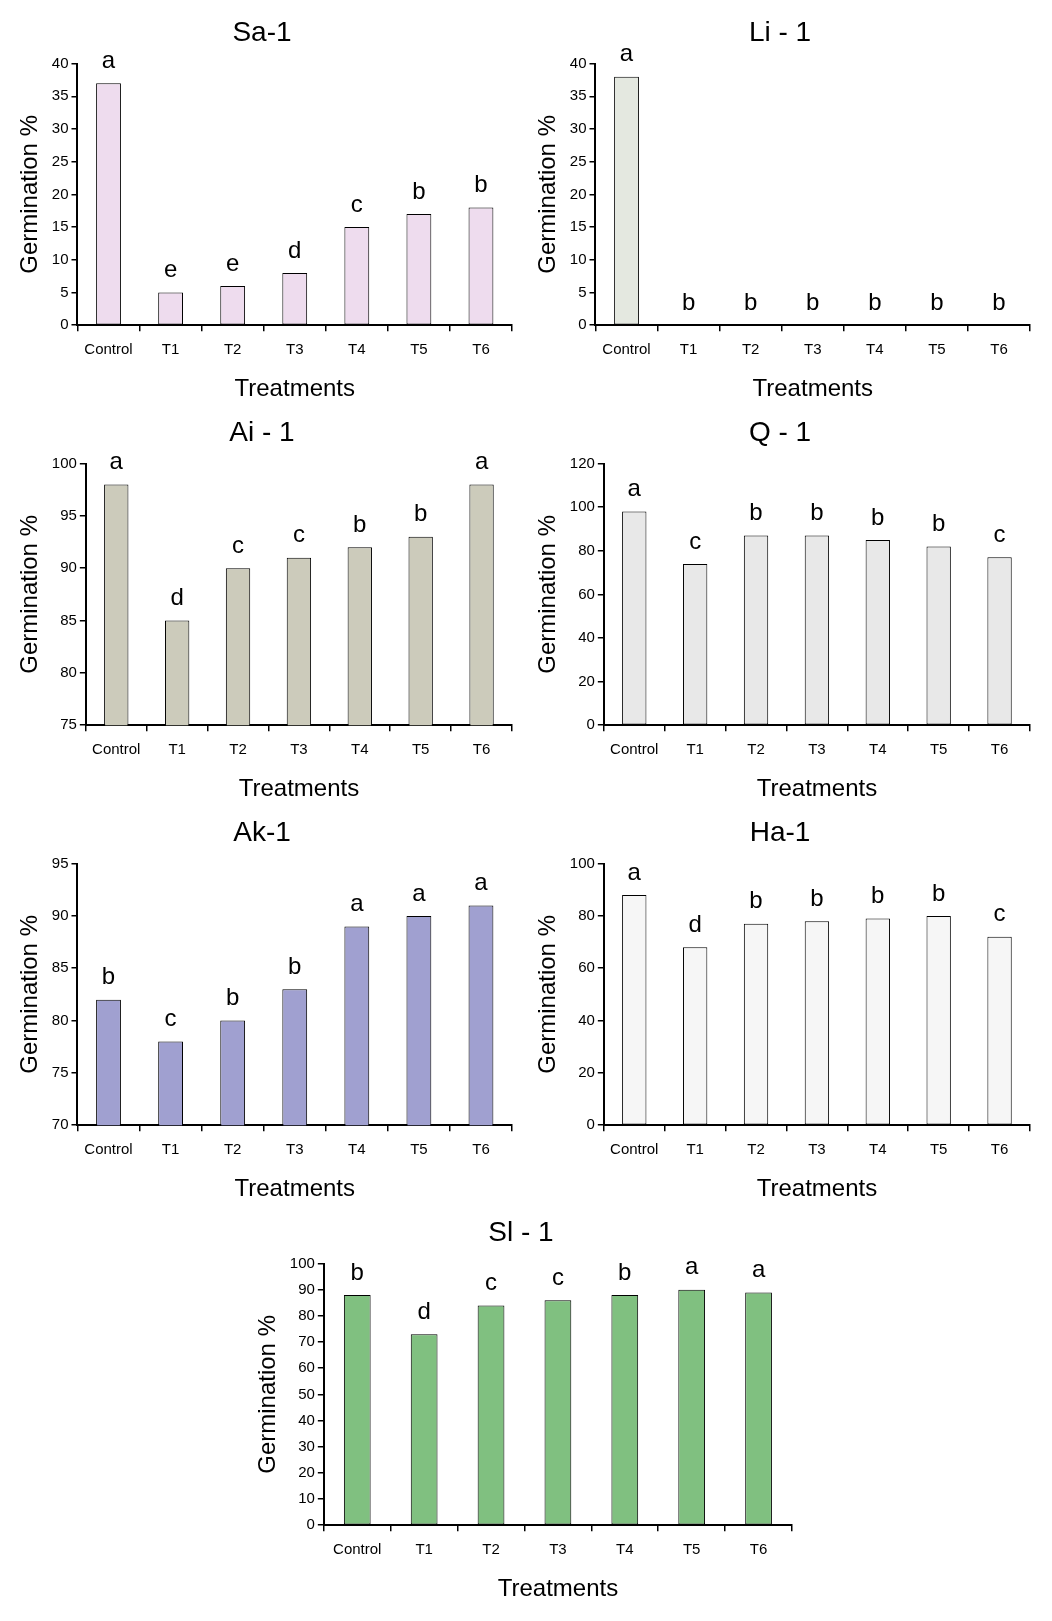  Describe the element at coordinates (60, 160) in the screenshot. I see `y-tick-label: 25` at that location.